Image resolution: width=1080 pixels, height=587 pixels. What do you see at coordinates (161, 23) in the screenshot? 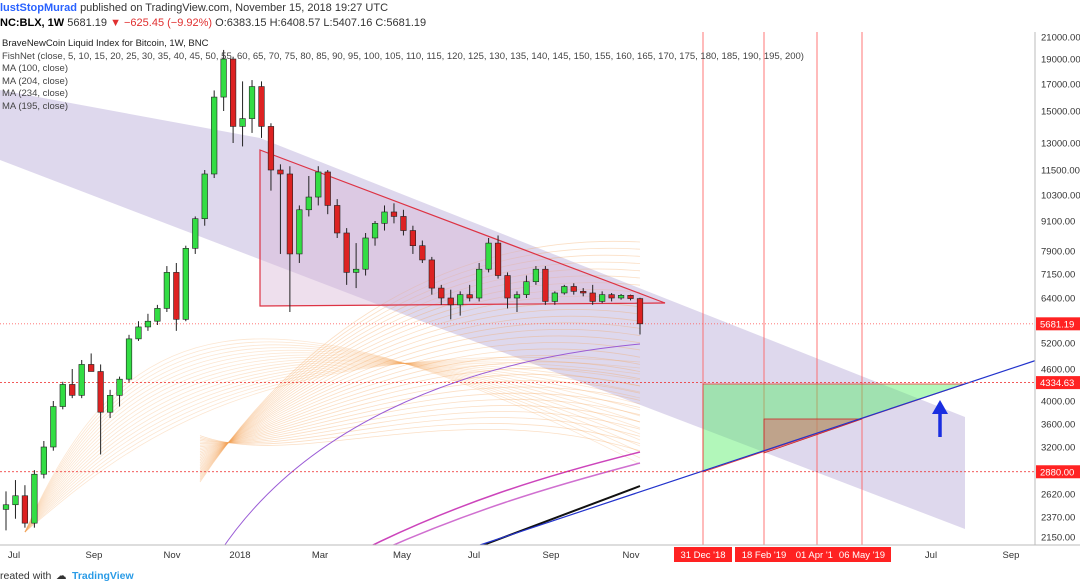
I see `price-change: ▼ −625.45 (−9.92%)` at bounding box center [161, 23].